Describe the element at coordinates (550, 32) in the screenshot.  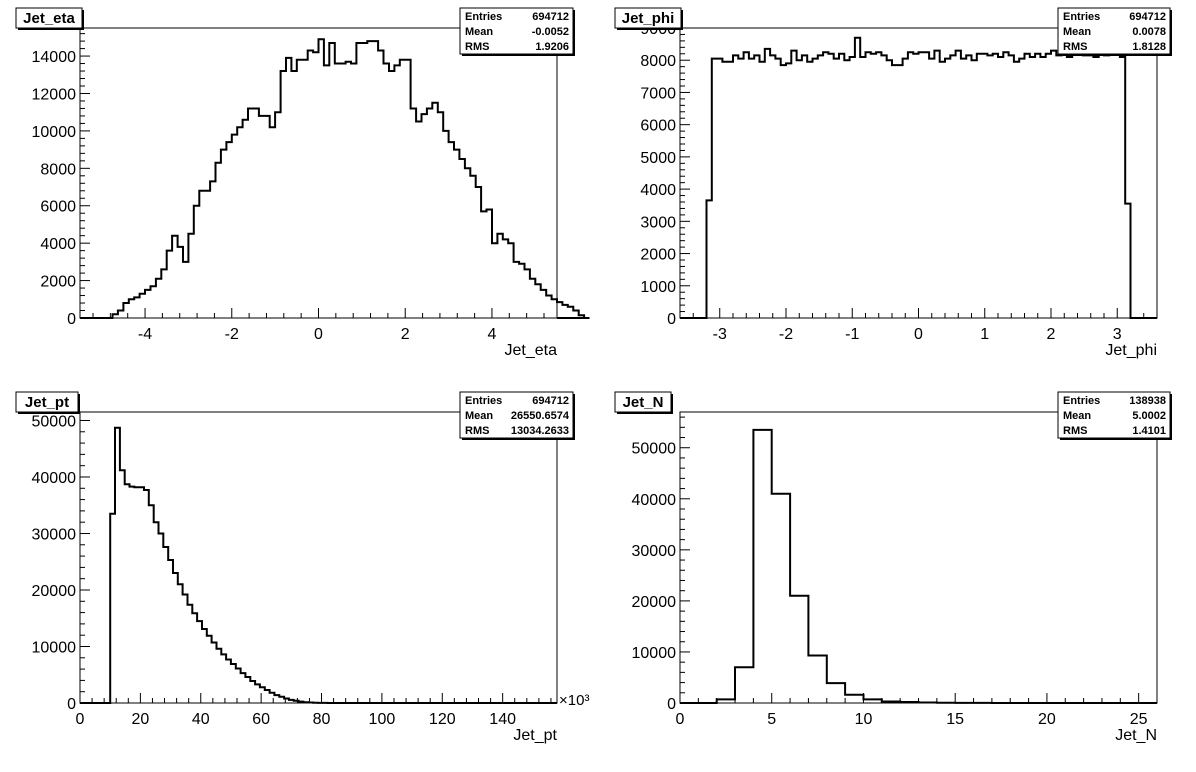
I see `stats-value-mean: -0.0052` at that location.